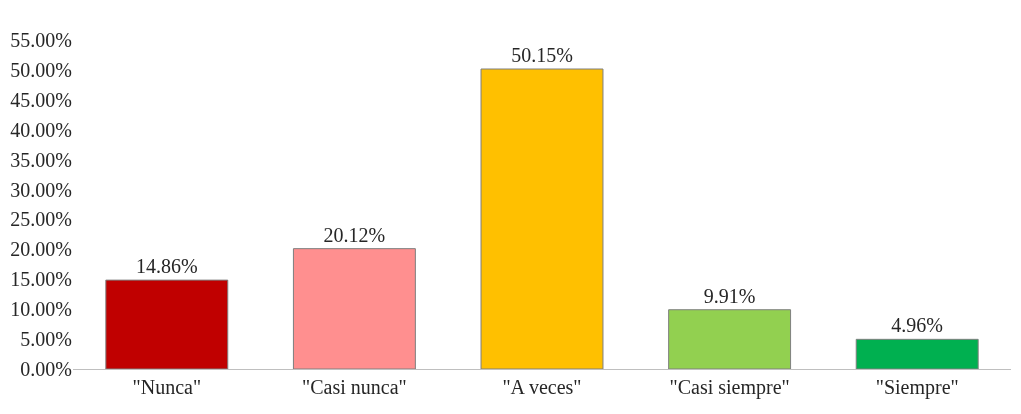  Describe the element at coordinates (166, 266) in the screenshot. I see `data-label: 14.86%` at that location.